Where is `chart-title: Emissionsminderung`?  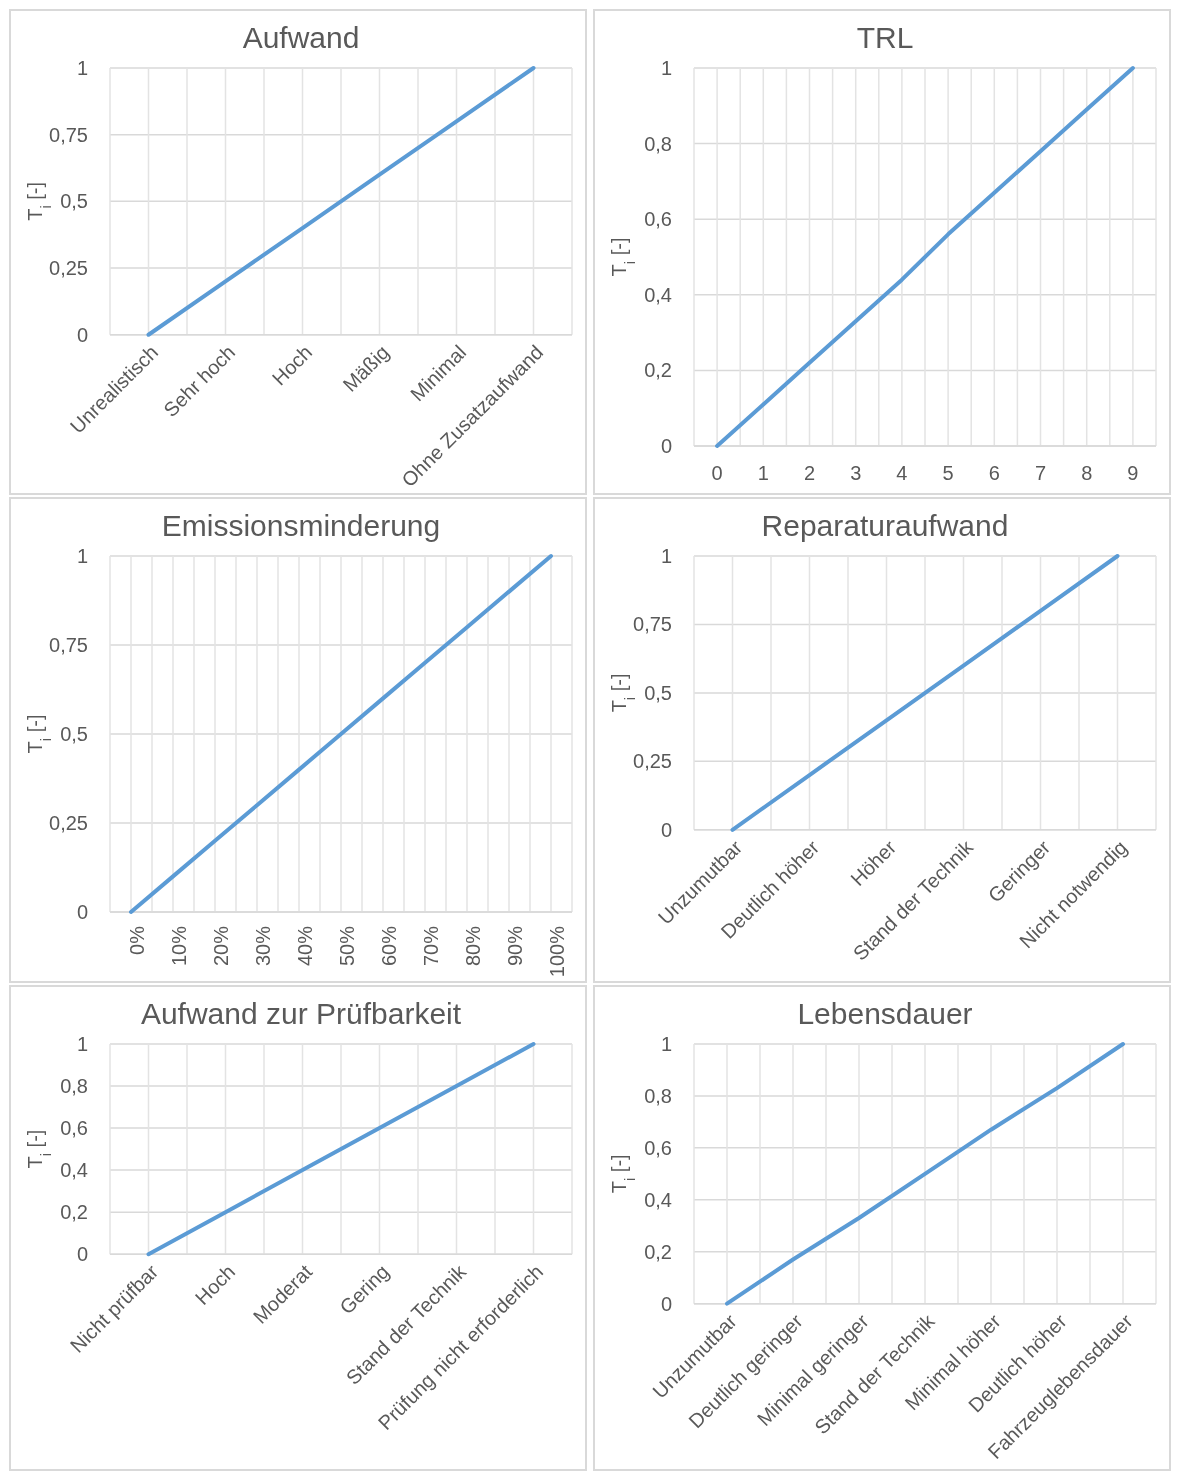 chart-title: Emissionsminderung is located at coordinates (301, 525).